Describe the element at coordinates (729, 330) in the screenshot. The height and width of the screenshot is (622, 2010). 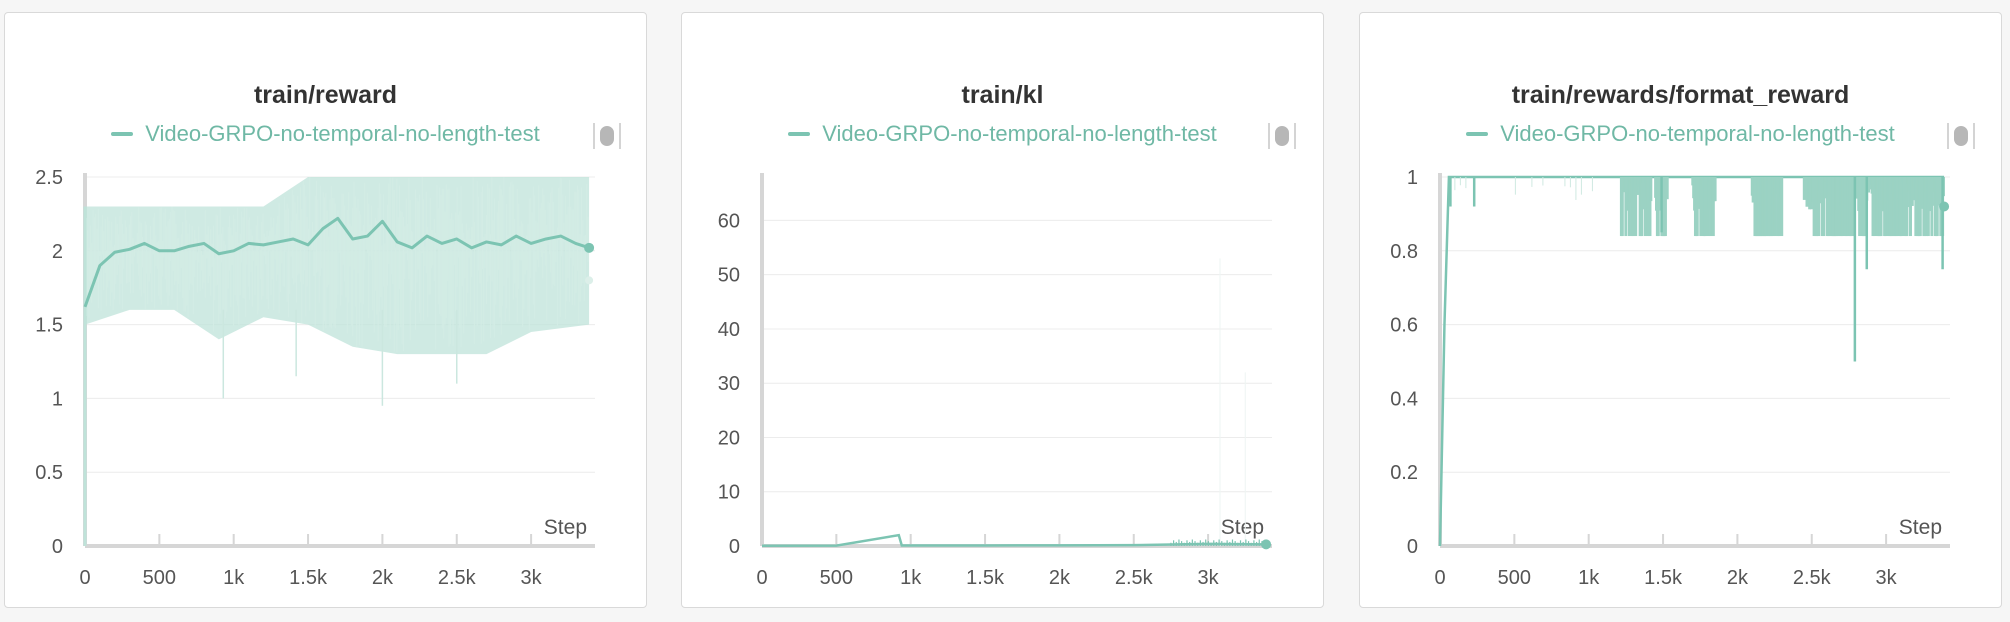
I see `y-tick-label: 40` at that location.